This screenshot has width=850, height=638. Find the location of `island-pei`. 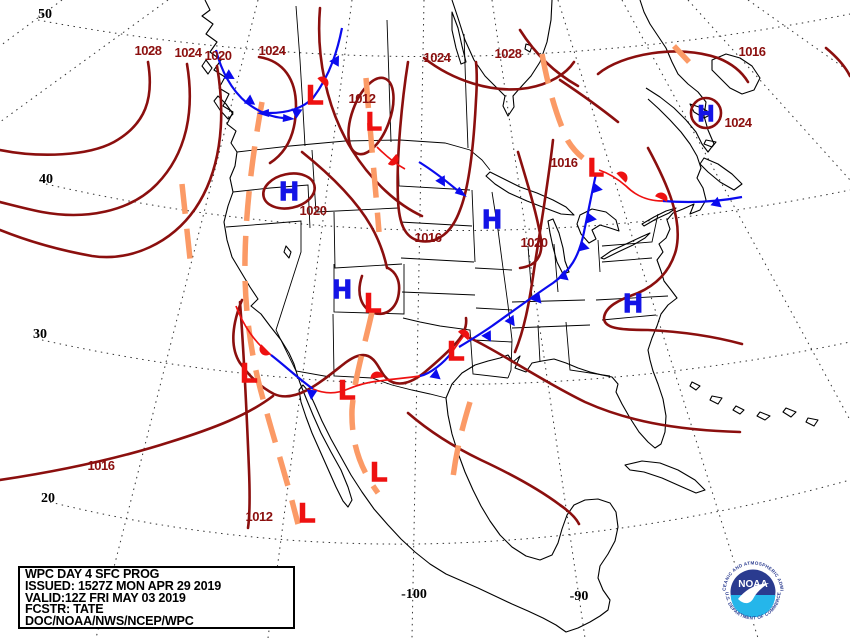

island-pei is located at coordinates (710, 143).